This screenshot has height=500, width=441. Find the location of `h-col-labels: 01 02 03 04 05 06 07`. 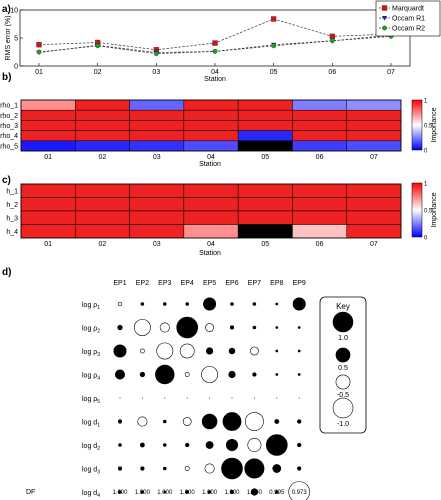

h-col-labels: 01 02 03 04 05 06 07 is located at coordinates (211, 244).